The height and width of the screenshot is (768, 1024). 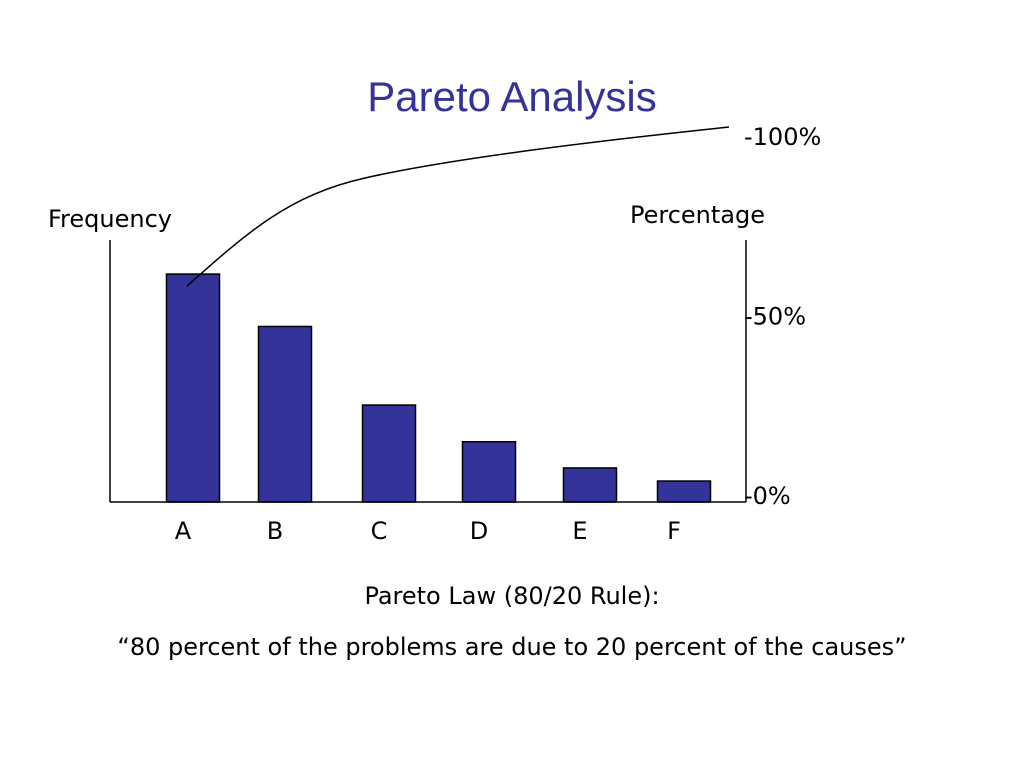 I want to click on bar-a, so click(x=193, y=388).